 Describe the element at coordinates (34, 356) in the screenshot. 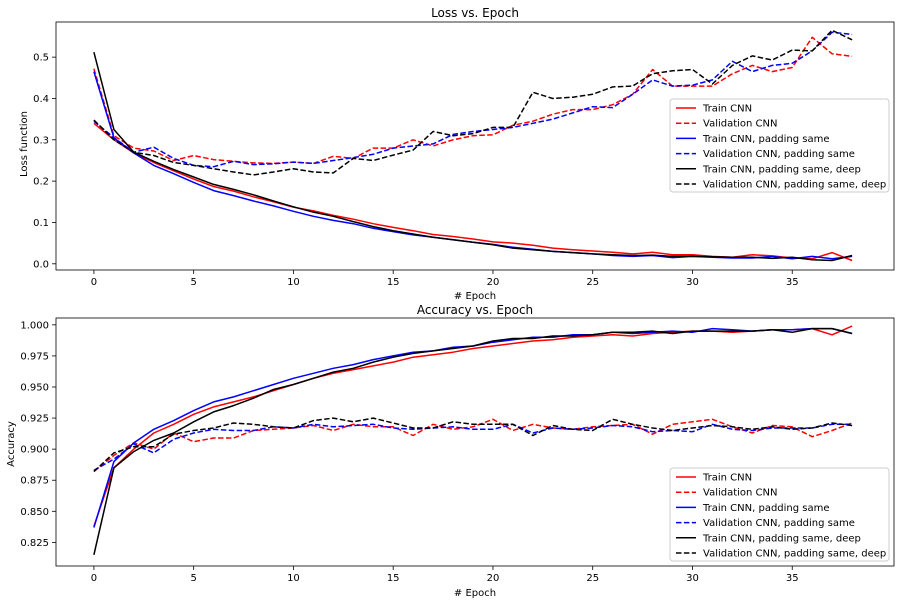

I see `y-tick-label: 0.975` at that location.